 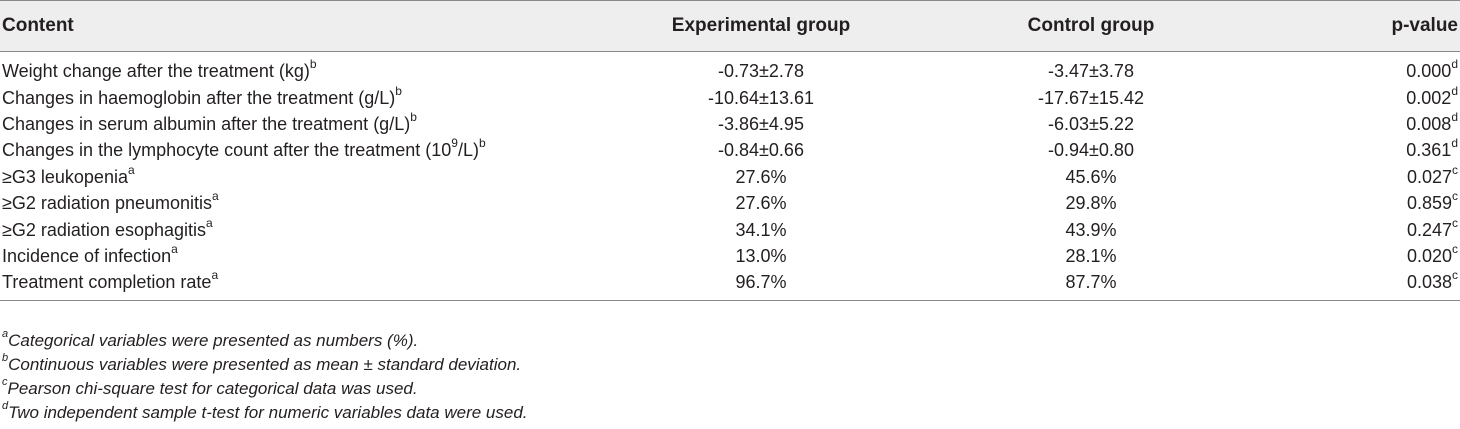 I want to click on row-label: Treatment completion ratea, so click(x=310, y=284).